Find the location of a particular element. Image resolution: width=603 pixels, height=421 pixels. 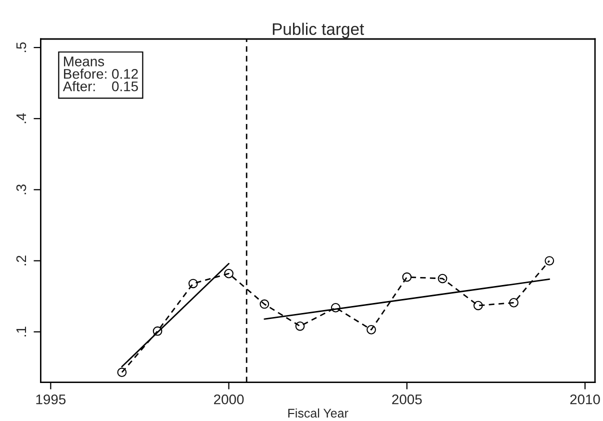

y-tick-label: .2 is located at coordinates (21, 261).